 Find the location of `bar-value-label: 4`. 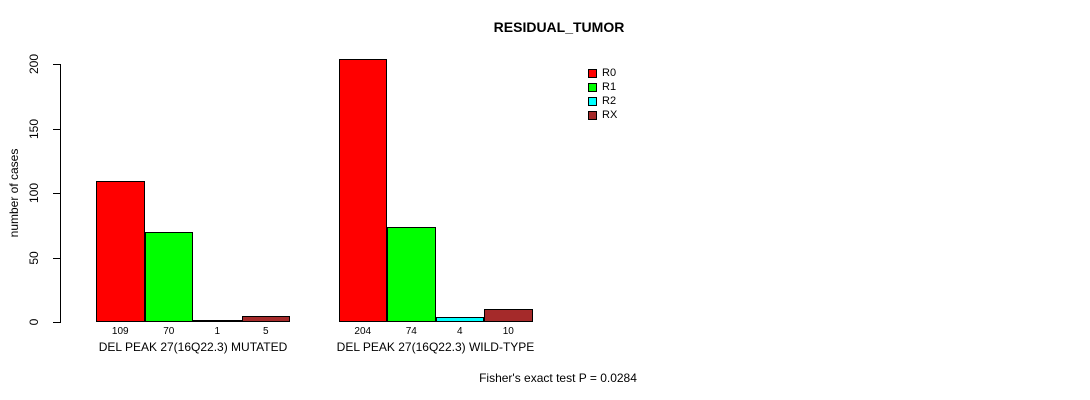

bar-value-label: 4 is located at coordinates (459, 331).